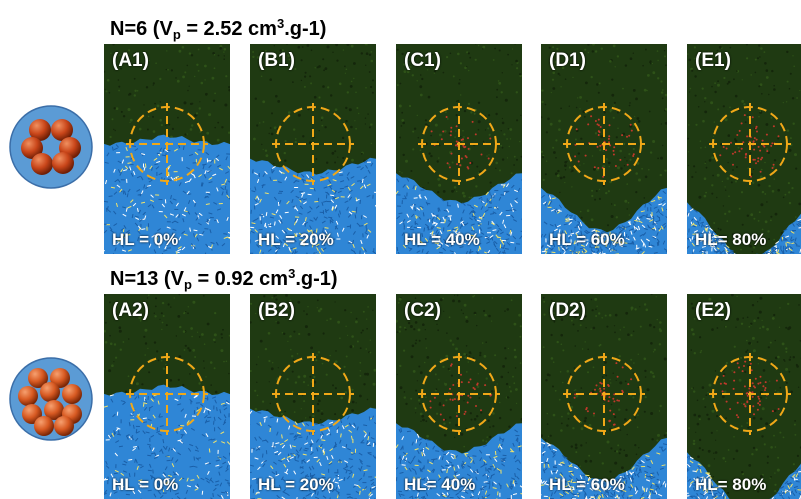 This screenshot has height=499, width=801. I want to click on hl-label: HL = 40%, so click(442, 239).